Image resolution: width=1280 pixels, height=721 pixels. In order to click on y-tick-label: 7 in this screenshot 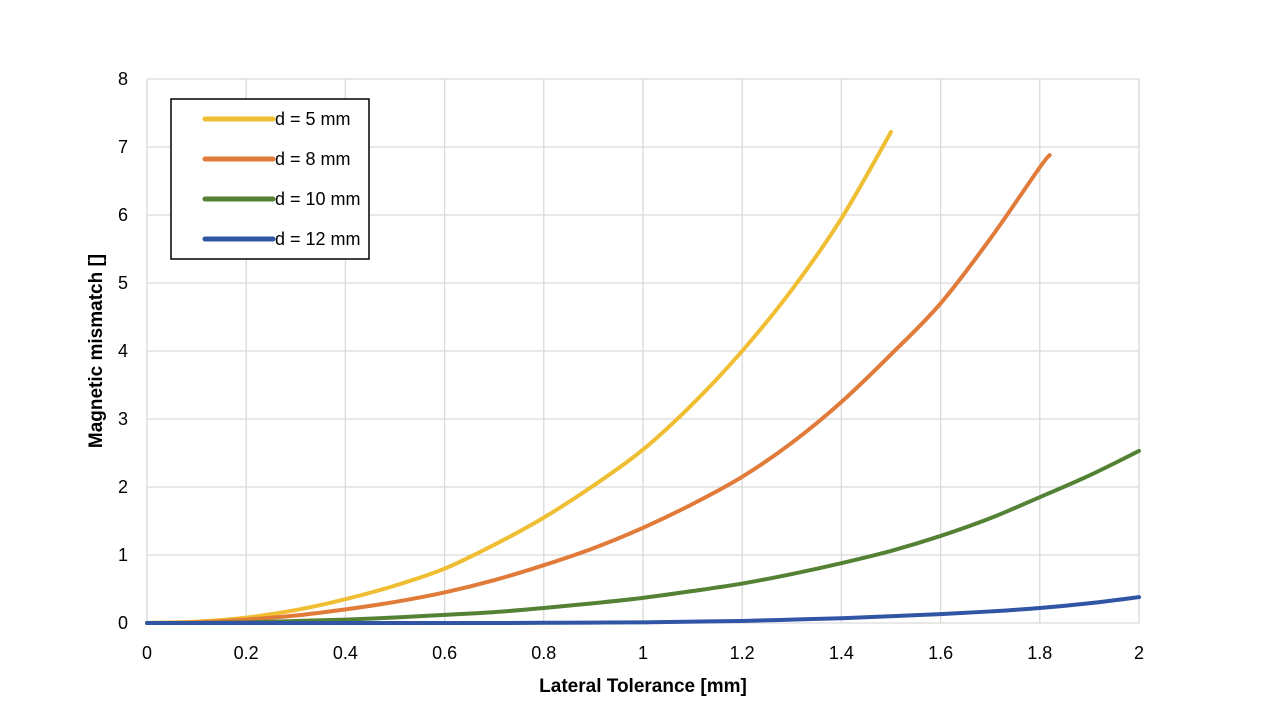, I will do `click(123, 147)`.